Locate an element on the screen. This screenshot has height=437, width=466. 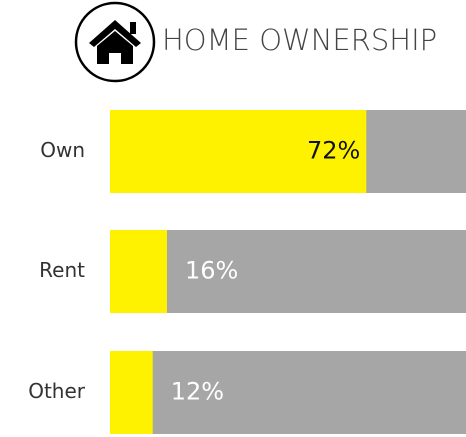
category-label: Rent is located at coordinates (62, 270).